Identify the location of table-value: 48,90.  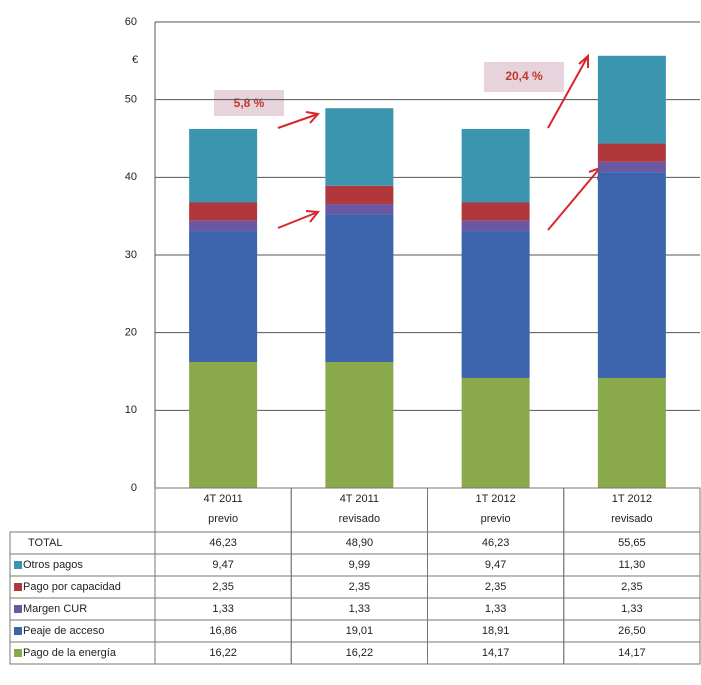
(360, 543).